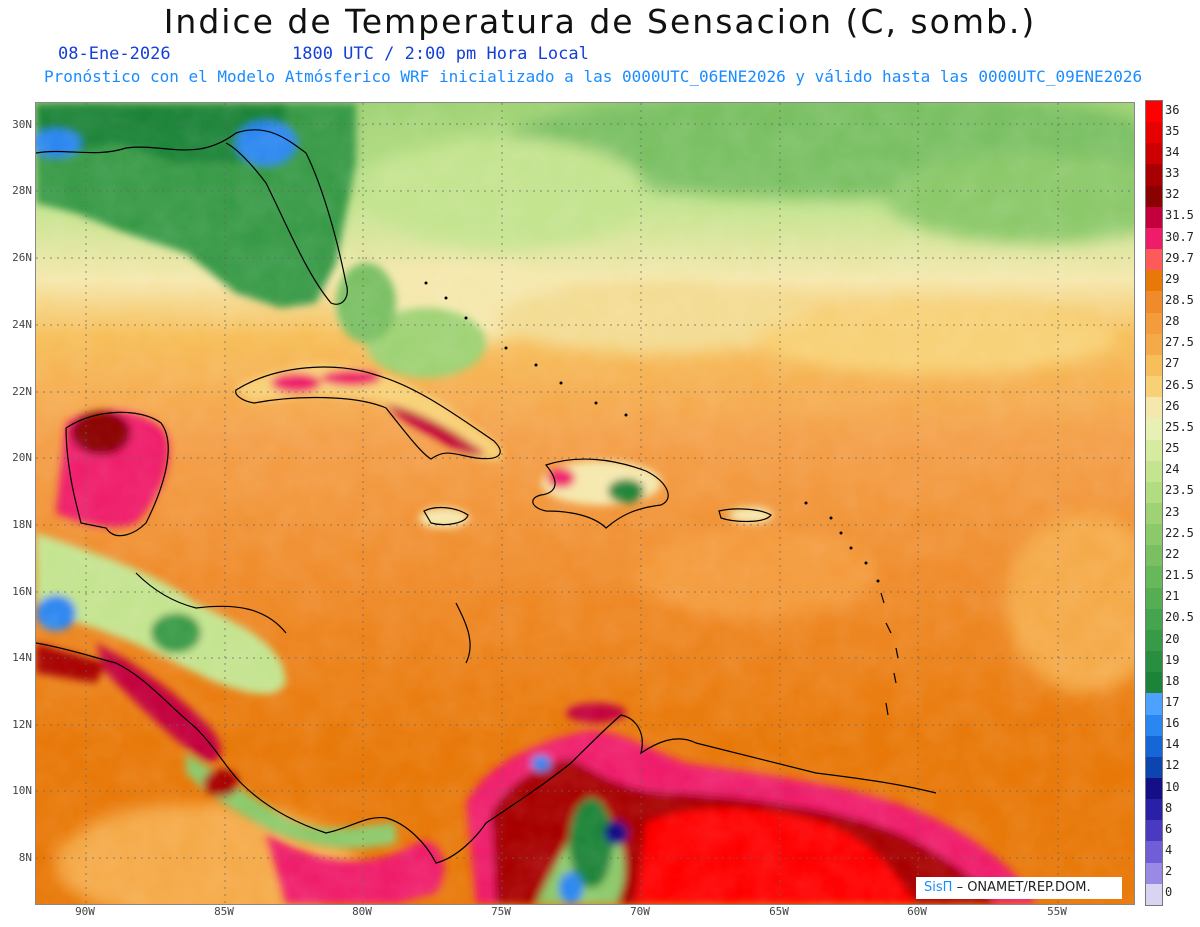 The height and width of the screenshot is (927, 1200). I want to click on colorbar-label: 18, so click(1172, 680).